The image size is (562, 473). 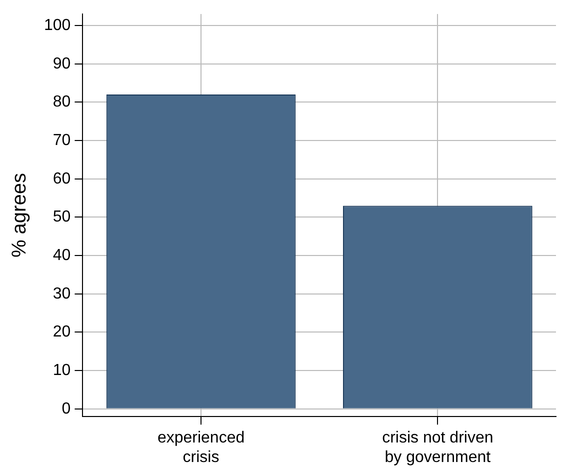 I want to click on y-tick-label: 20, so click(x=61, y=332).